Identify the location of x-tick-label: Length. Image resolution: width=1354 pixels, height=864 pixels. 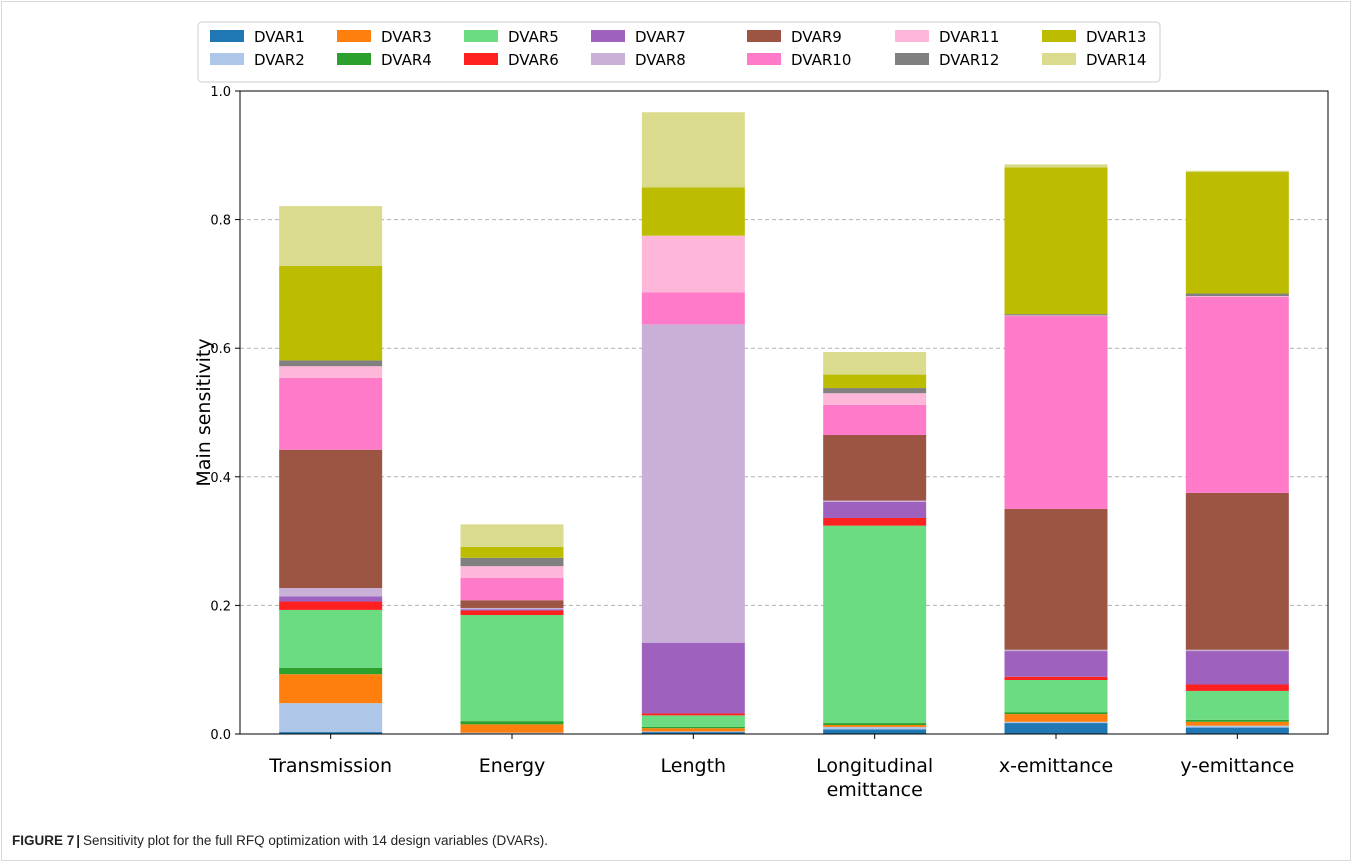
(694, 766).